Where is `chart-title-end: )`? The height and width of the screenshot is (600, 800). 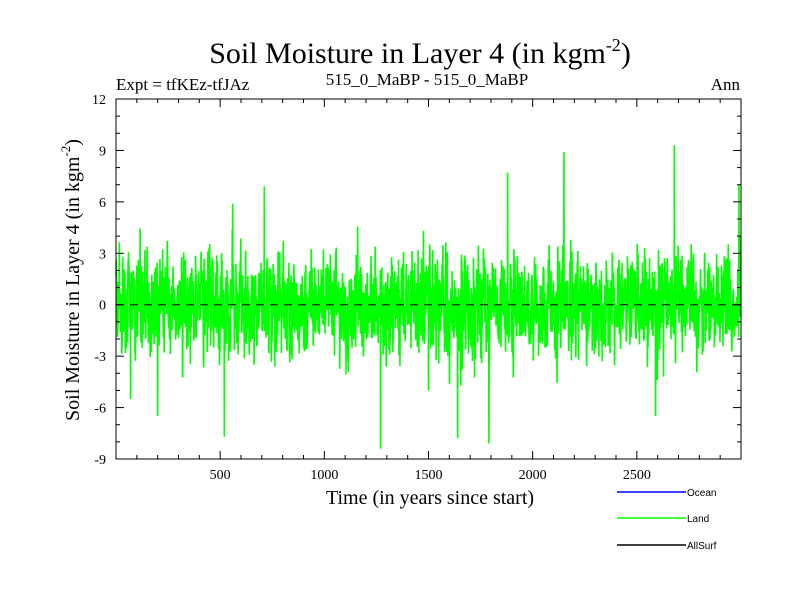 chart-title-end: ) is located at coordinates (626, 53).